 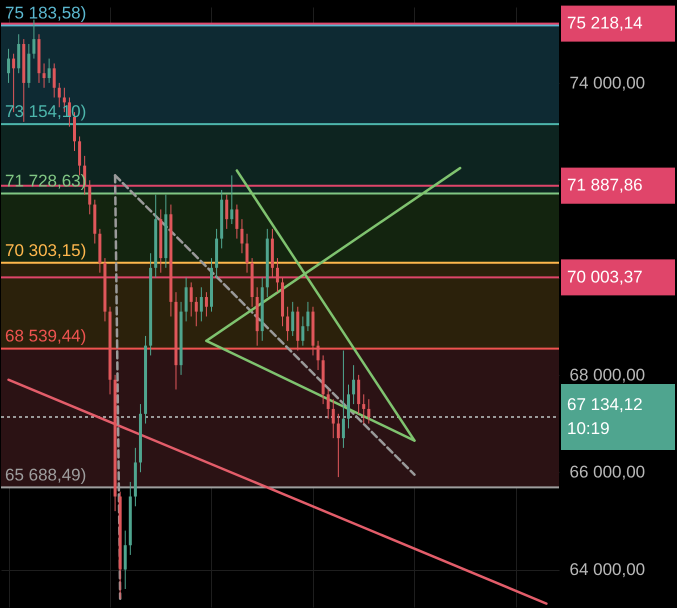 I want to click on y-tick-label: 66 000,00, so click(x=608, y=472).